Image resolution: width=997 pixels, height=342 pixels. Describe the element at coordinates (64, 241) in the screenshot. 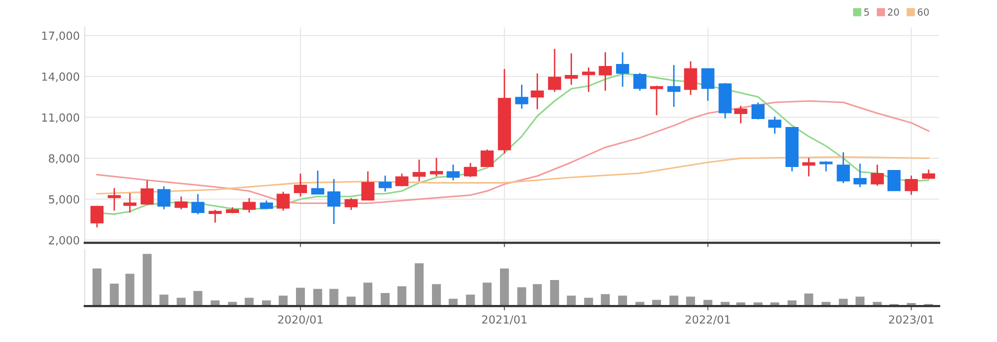

I see `y-tick-label: 2,000` at that location.